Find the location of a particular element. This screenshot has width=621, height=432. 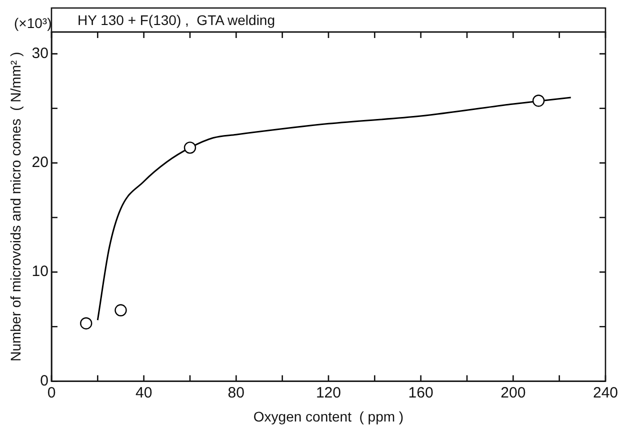

y-axis-title: Number of microvoids and micro cones ( N/mm² ) is located at coordinates (15, 207).